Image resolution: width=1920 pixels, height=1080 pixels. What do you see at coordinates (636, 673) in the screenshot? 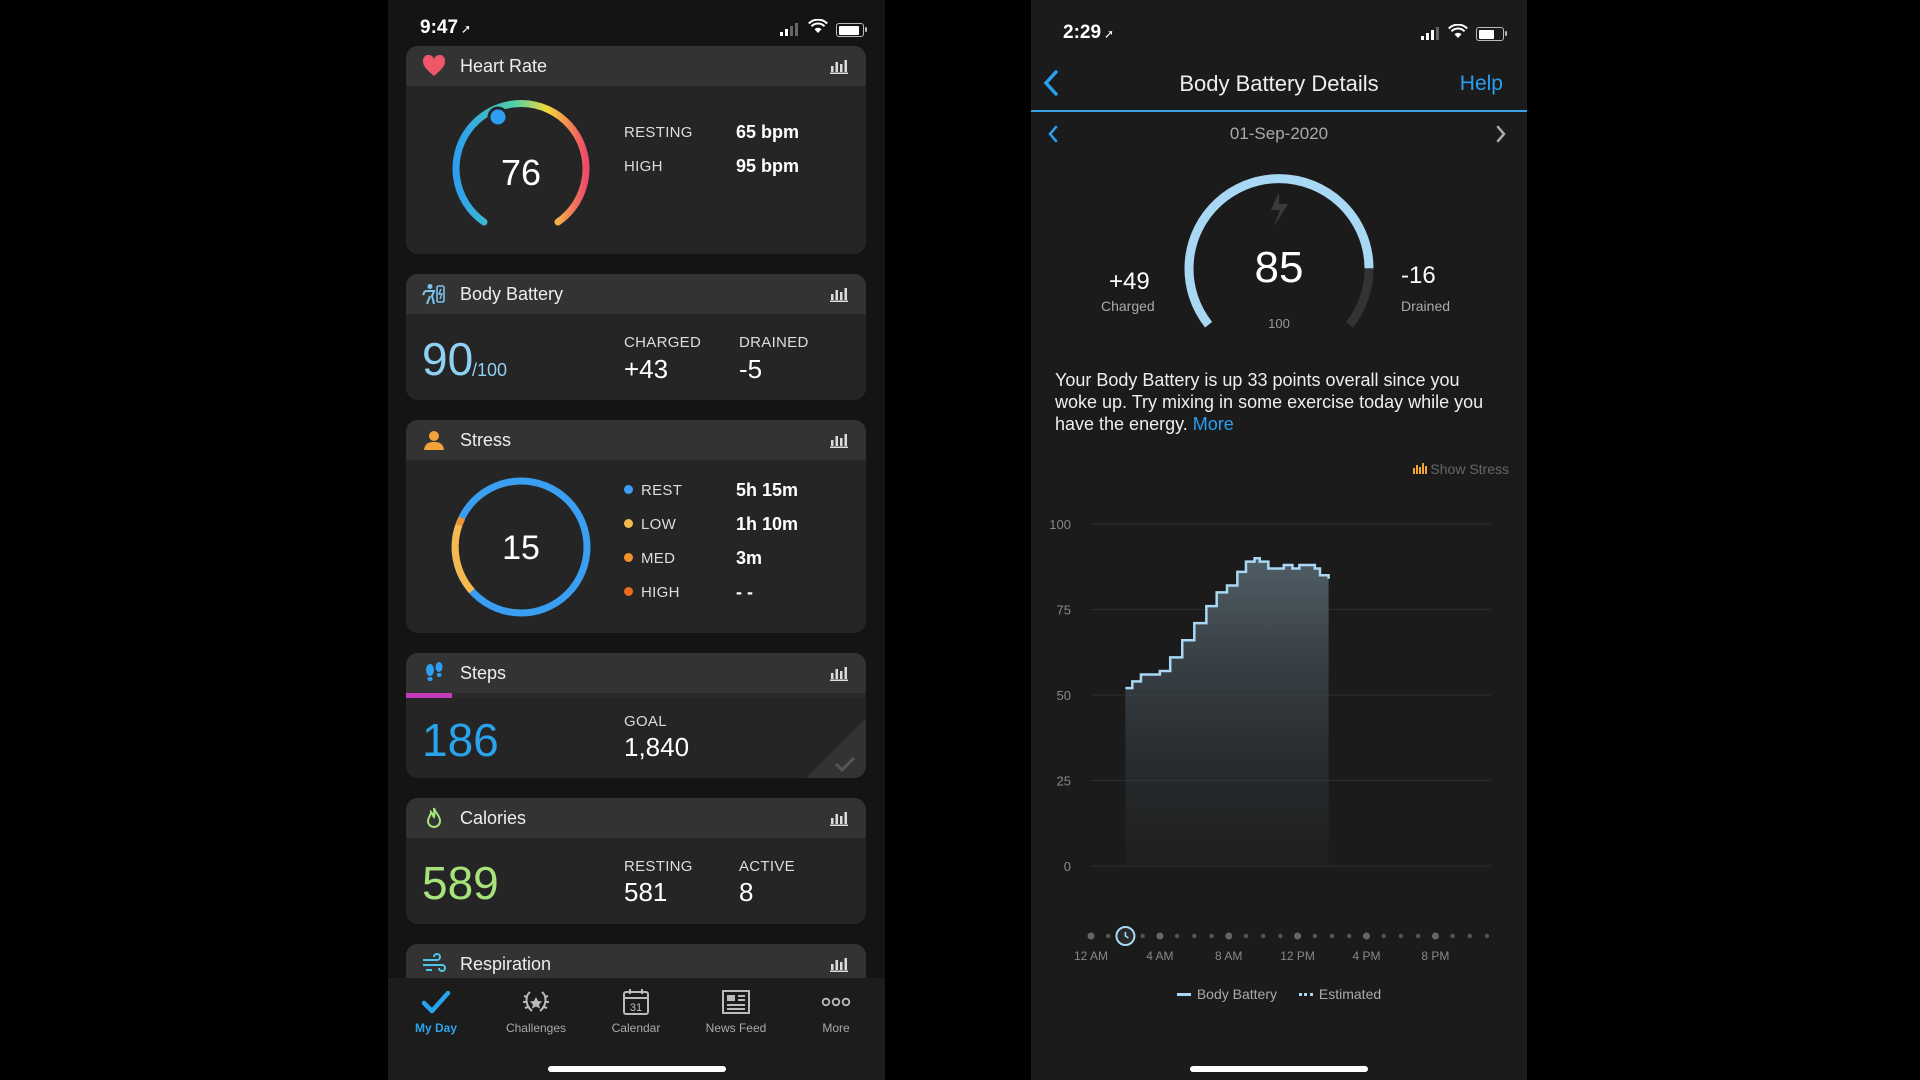
I see `steps-header: Steps` at bounding box center [636, 673].